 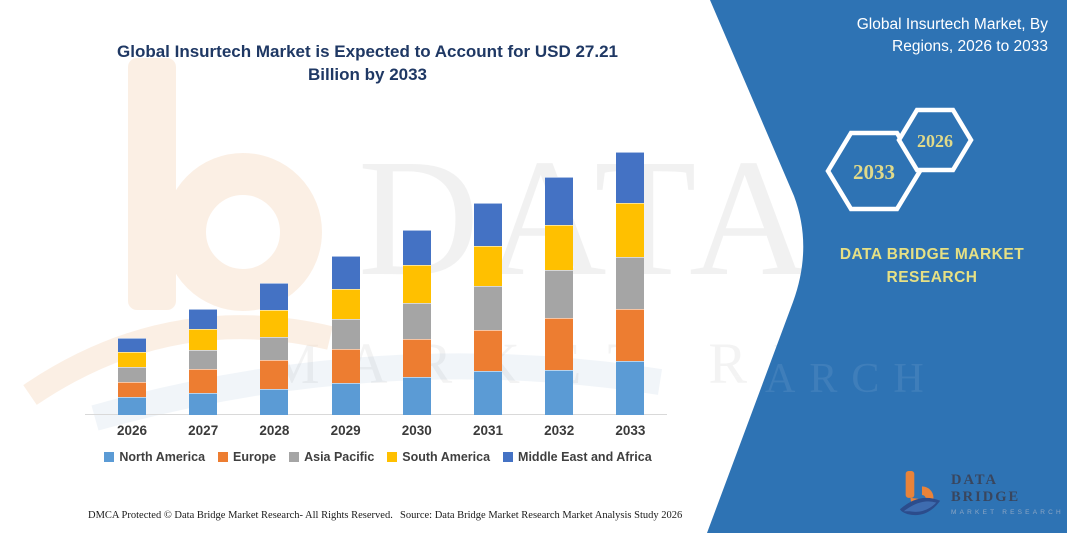 What do you see at coordinates (630, 230) in the screenshot?
I see `bar-segment-2033-south-america` at bounding box center [630, 230].